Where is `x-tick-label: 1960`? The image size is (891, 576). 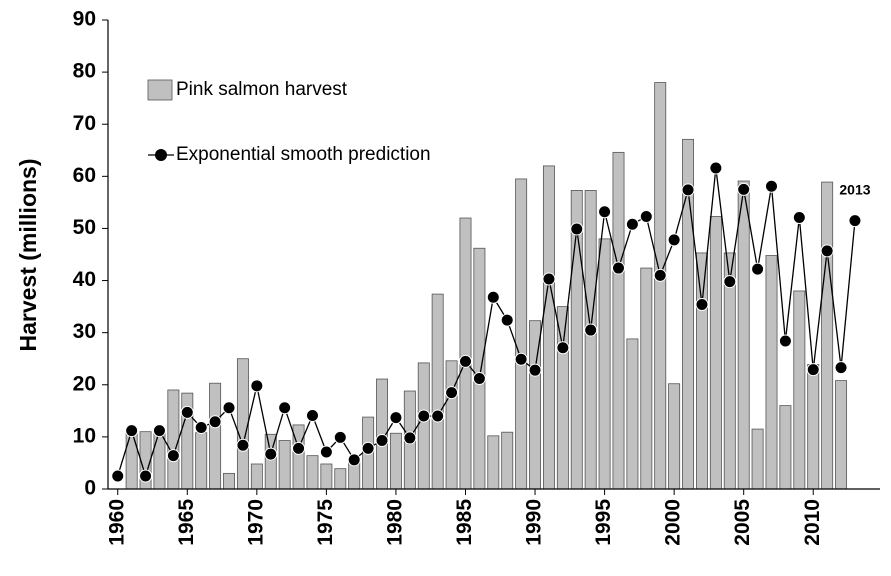
x-tick-label: 1960 is located at coordinates (116, 522).